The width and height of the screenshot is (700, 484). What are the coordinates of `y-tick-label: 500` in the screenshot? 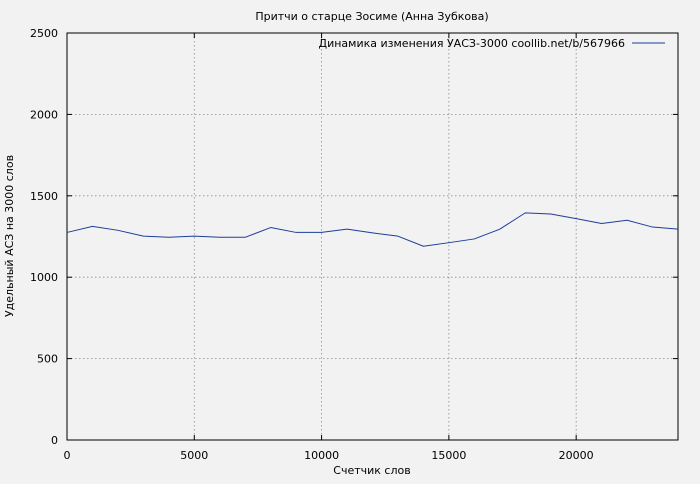 It's located at (47, 359).